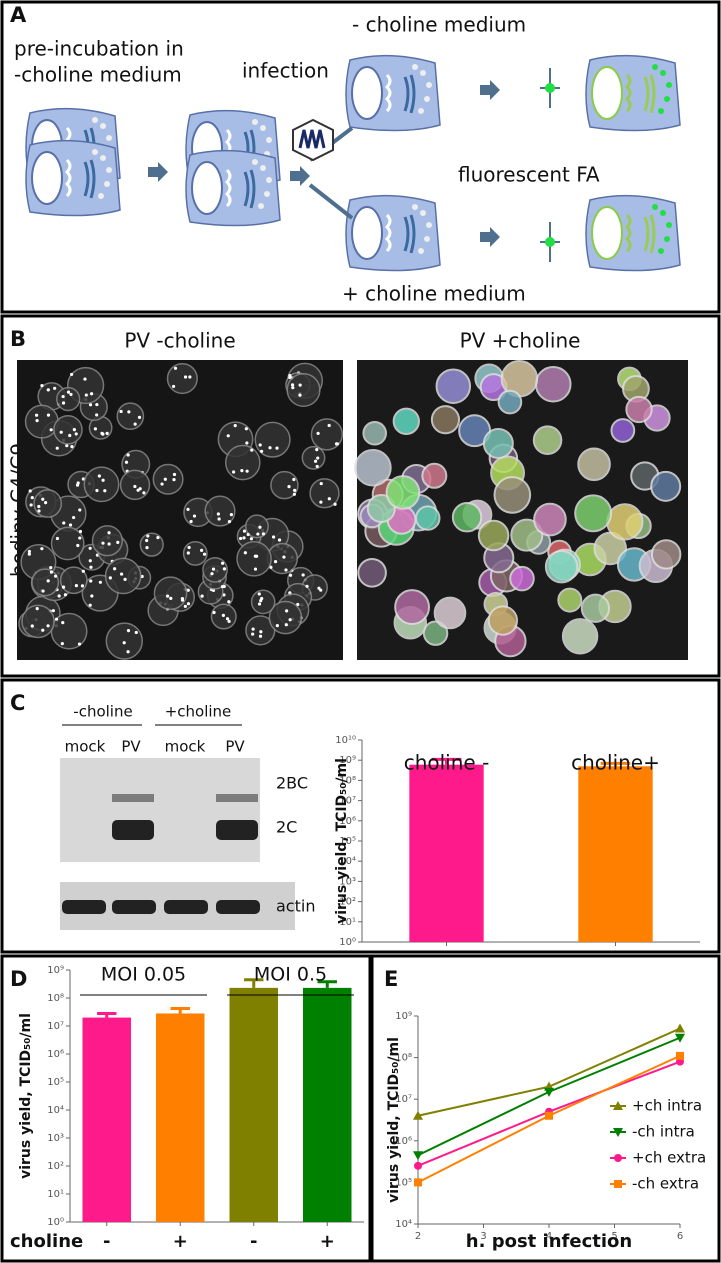 This screenshot has height=1263, width=721. What do you see at coordinates (663, 1132) in the screenshot?
I see `legend-label: -ch intra` at bounding box center [663, 1132].